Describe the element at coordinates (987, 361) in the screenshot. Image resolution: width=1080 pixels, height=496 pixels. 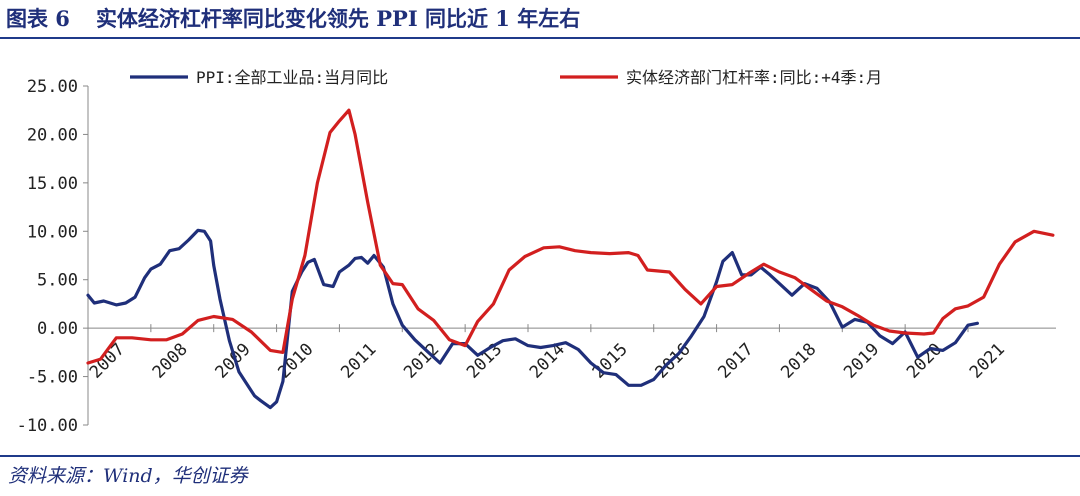
I see `x-tick-label: 2021` at that location.